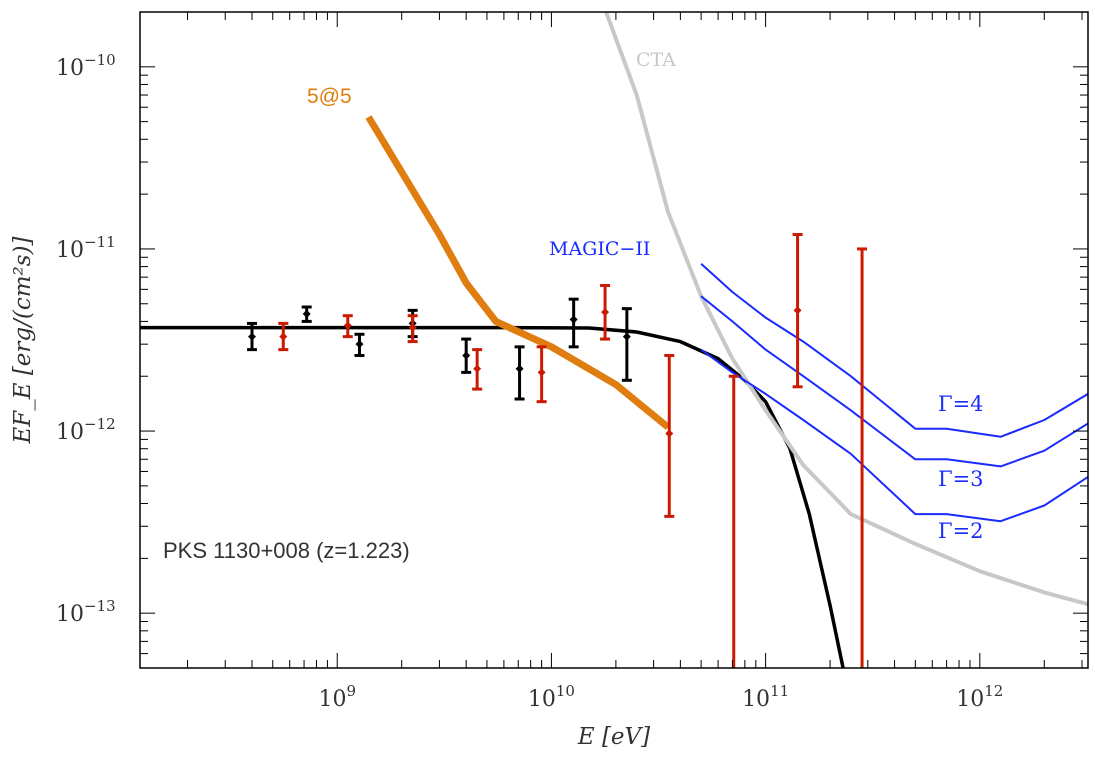 This screenshot has width=1095, height=762. Describe the element at coordinates (86, 66) in the screenshot. I see `y-tick-label: 10−10` at that location.